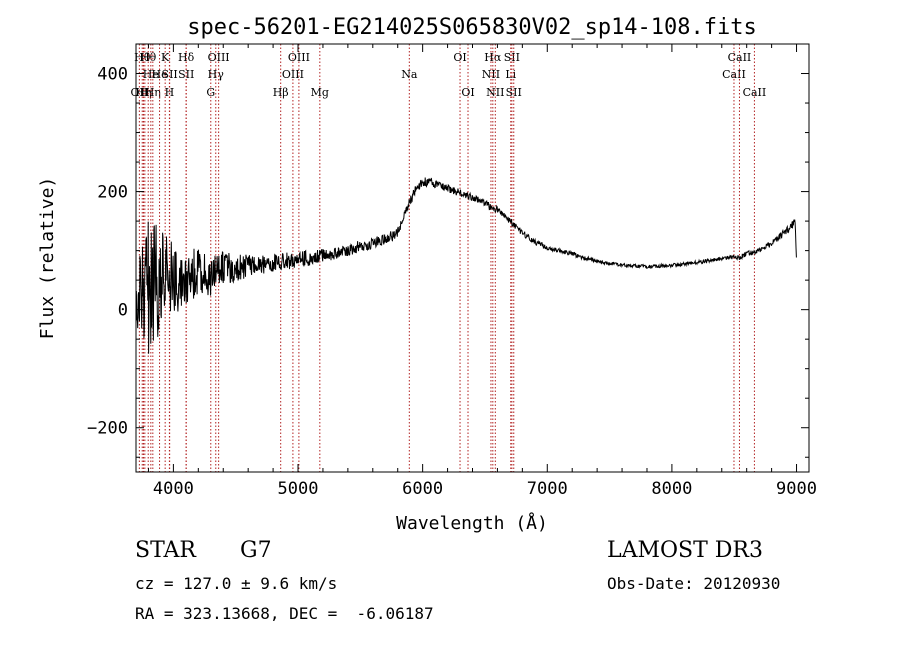  I want to click on x-tick-label: 9000, so click(796, 489).